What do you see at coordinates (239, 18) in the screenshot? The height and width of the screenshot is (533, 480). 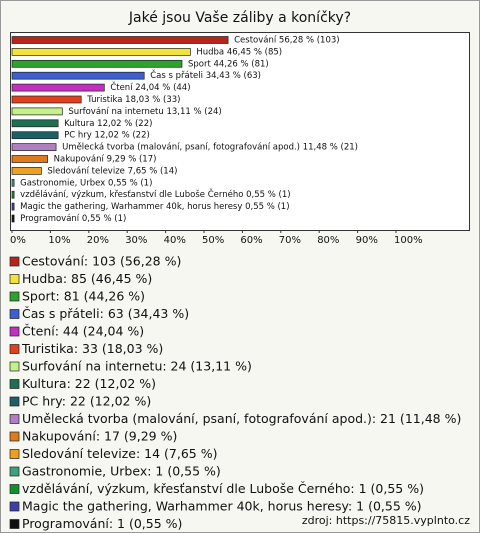 I see `chart-title: Jaké jsou Vaše záliby a koníčky?` at bounding box center [239, 18].